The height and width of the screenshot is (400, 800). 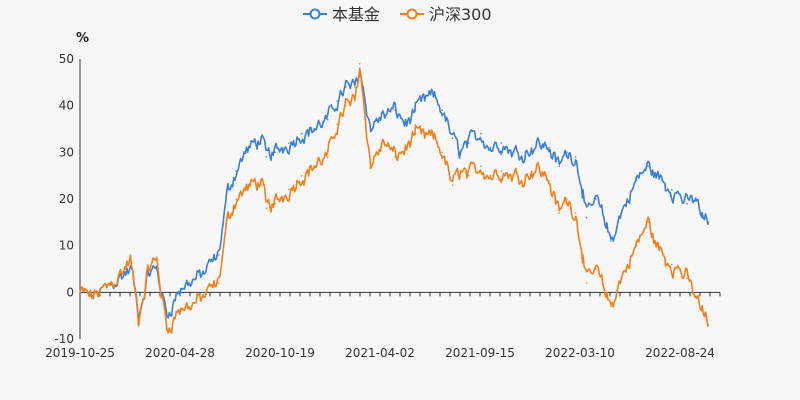 I want to click on legend-item-fund: 本基金, so click(x=341, y=14).